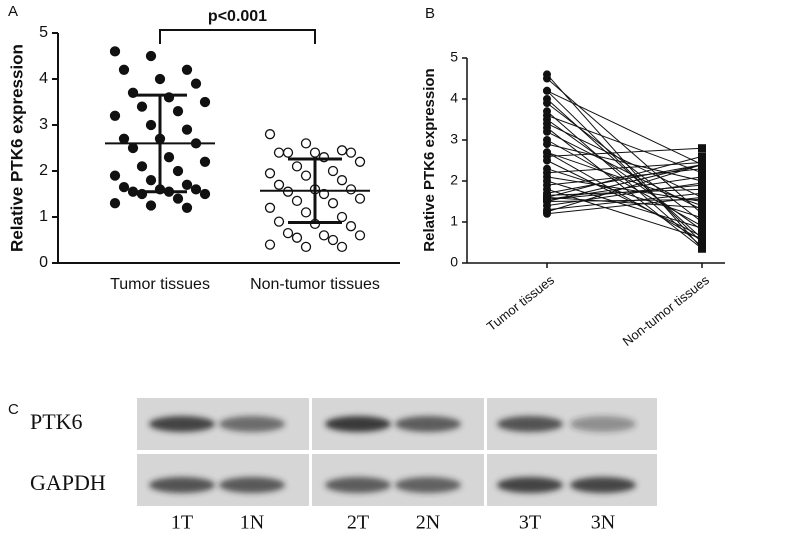 The height and width of the screenshot is (546, 790). Describe the element at coordinates (430, 13) in the screenshot. I see `panel-label: B` at that location.